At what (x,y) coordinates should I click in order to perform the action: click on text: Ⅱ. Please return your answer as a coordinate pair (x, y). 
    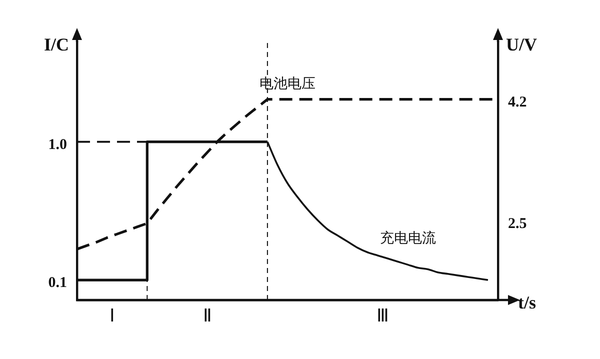
    Looking at the image, I should click on (207, 316).